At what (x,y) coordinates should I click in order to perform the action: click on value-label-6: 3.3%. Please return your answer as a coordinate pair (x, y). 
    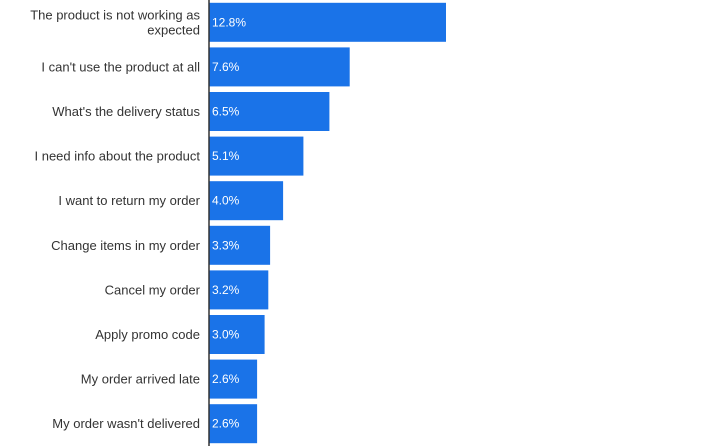
    Looking at the image, I should click on (226, 245).